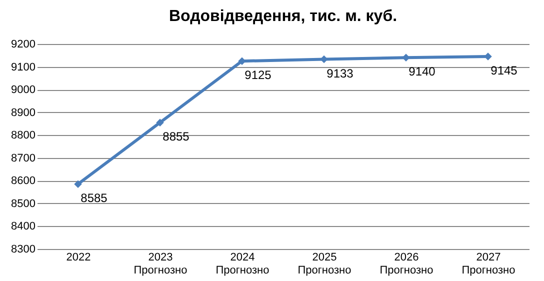  What do you see at coordinates (23, 250) in the screenshot?
I see `y-tick-label: 8300` at bounding box center [23, 250].